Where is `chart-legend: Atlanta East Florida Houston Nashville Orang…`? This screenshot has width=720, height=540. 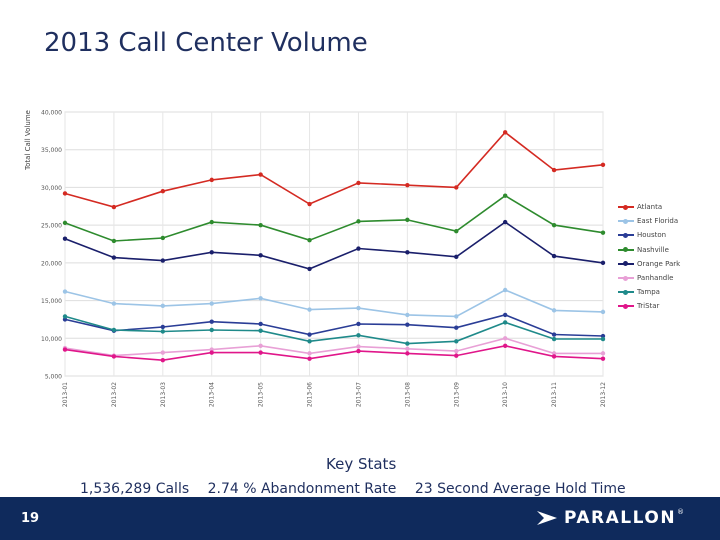
chart-legend: Atlanta East Florida Houston Nashville Orang… is located at coordinates (649, 257).